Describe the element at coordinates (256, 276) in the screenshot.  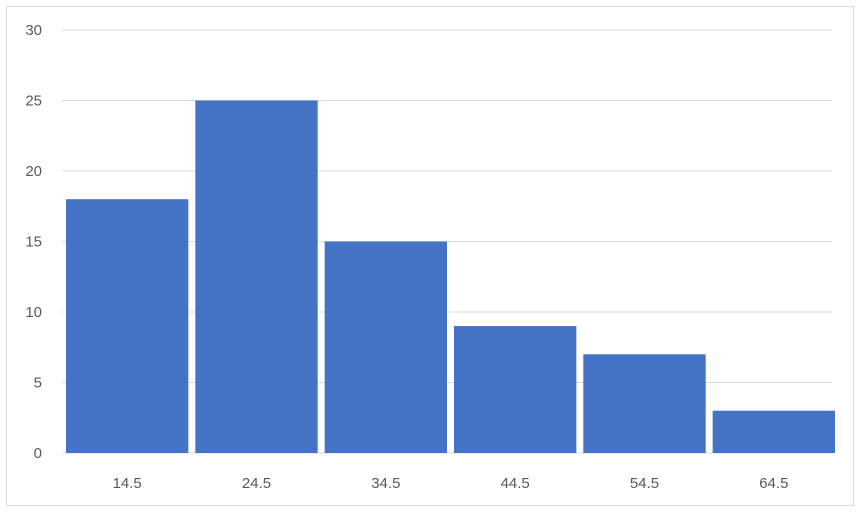
I see `bar-24.5` at that location.